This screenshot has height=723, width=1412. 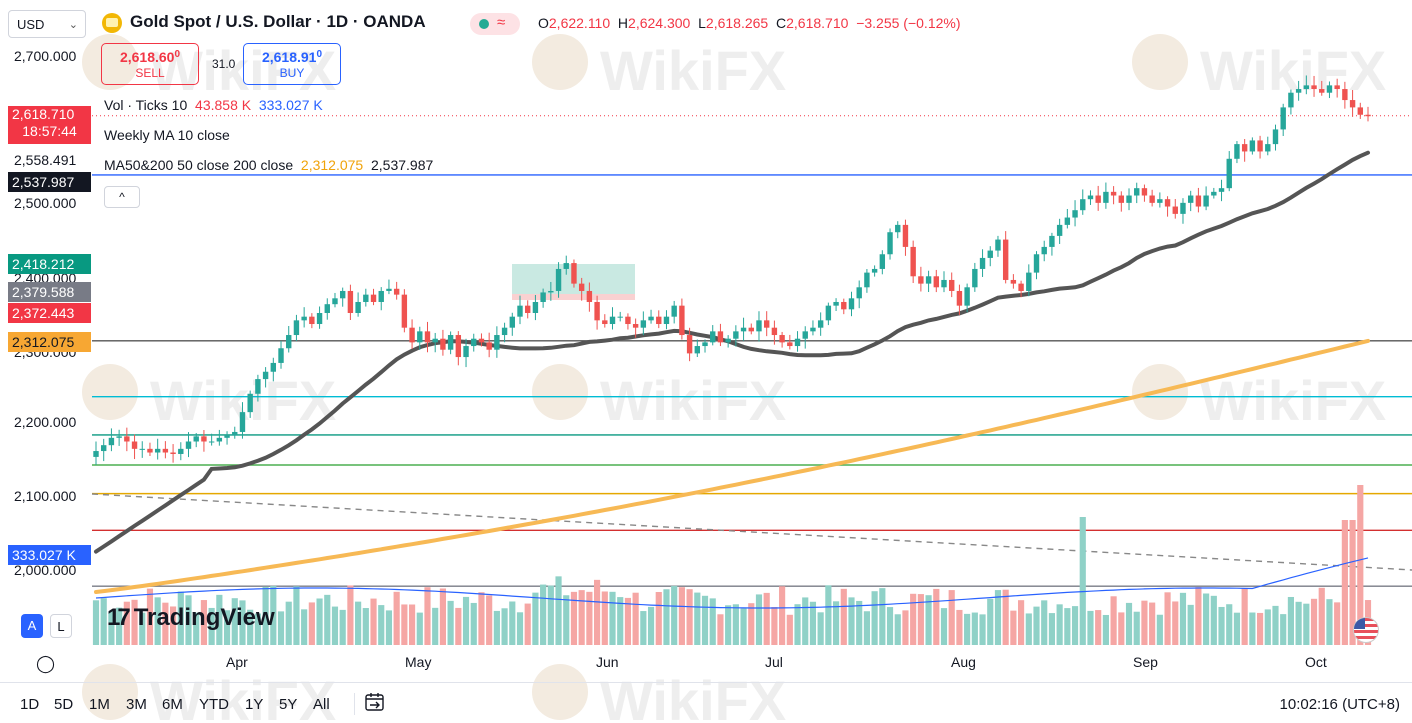 What do you see at coordinates (288, 704) in the screenshot?
I see `range-5y-button: 5Y` at bounding box center [288, 704].